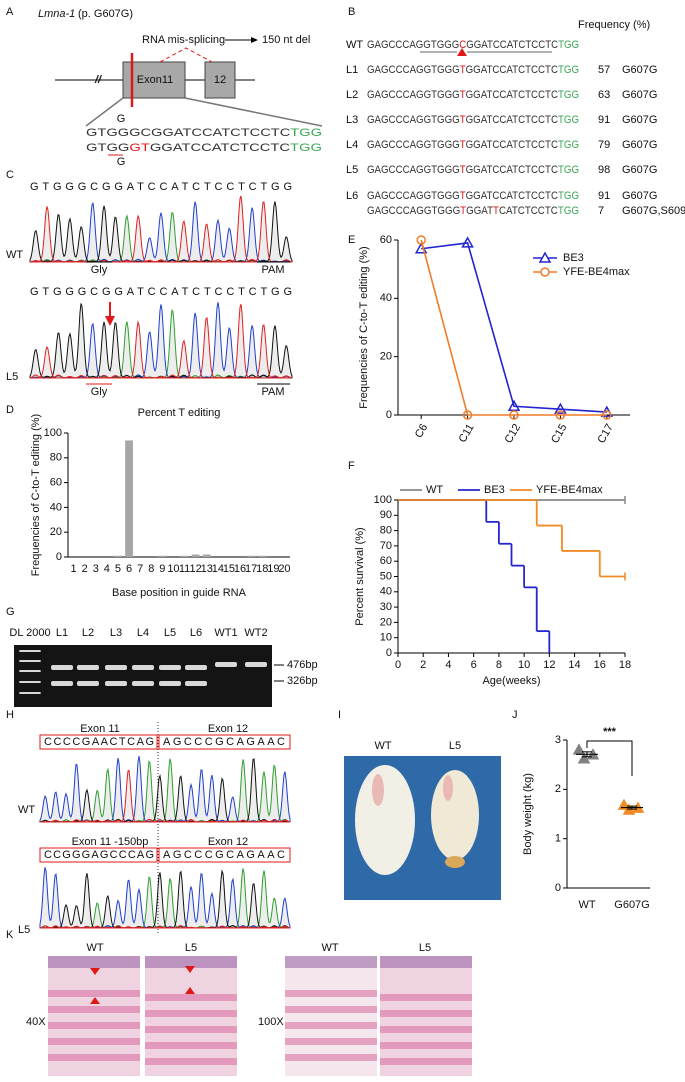  What do you see at coordinates (254, 40) in the screenshot?
I see `arrow-head` at bounding box center [254, 40].